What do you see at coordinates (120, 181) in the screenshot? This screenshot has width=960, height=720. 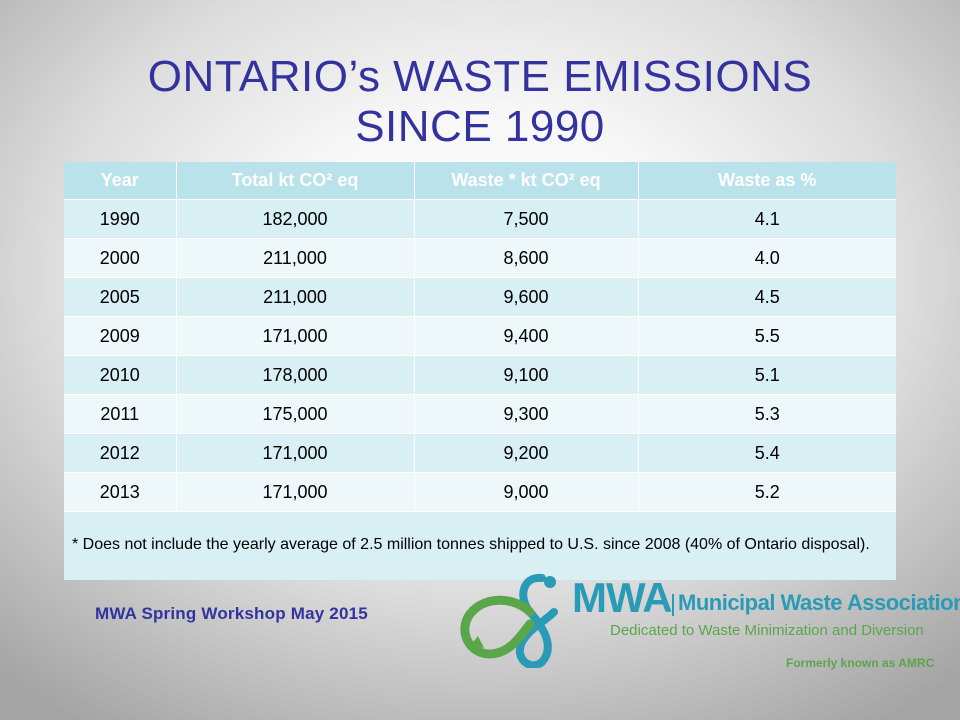 I see `header-year: Year` at bounding box center [120, 181].